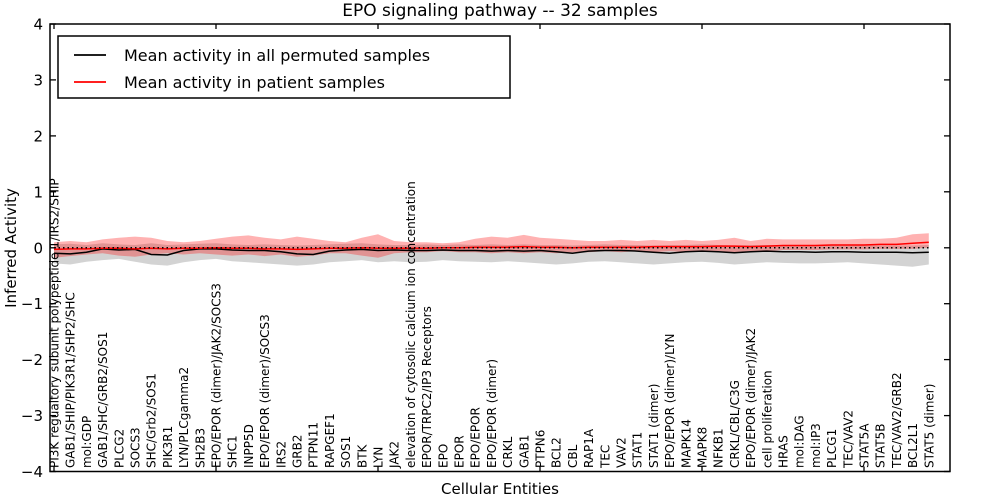  Describe the element at coordinates (200, 448) in the screenshot. I see `x-tick-label: SH2B3` at that location.